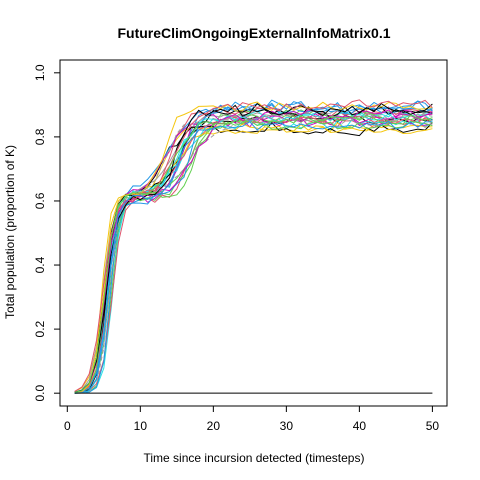  What do you see at coordinates (433, 426) in the screenshot?
I see `x-tick-label: 50` at bounding box center [433, 426].